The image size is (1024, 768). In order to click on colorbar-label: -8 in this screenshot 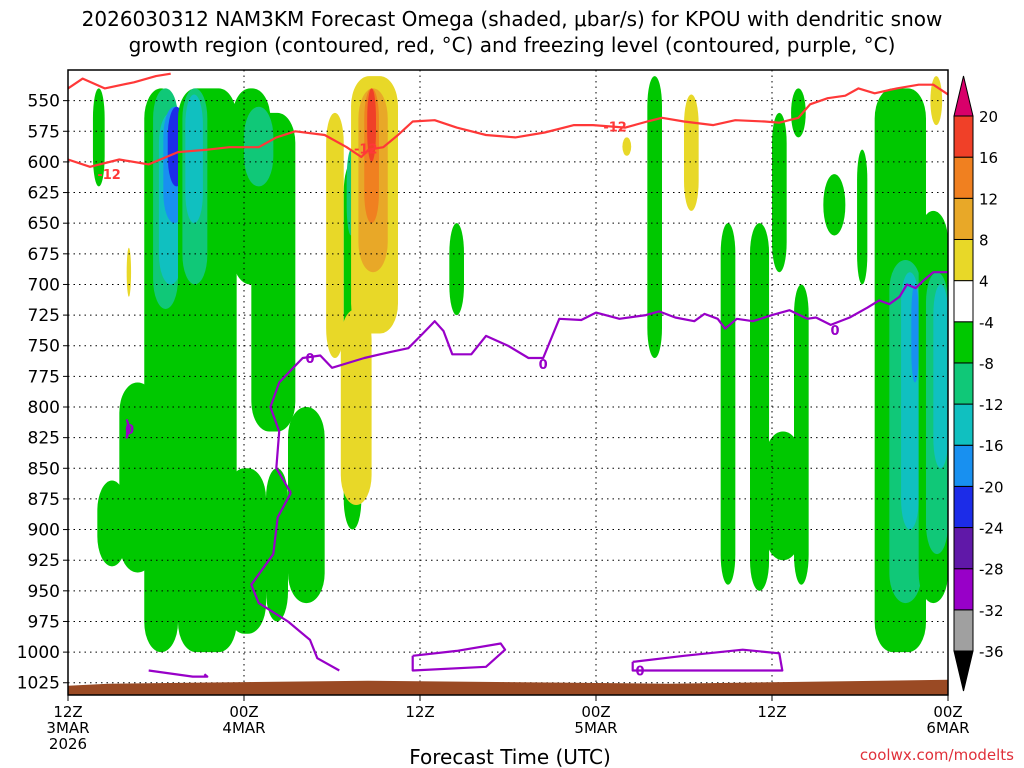, I will do `click(986, 364)`.